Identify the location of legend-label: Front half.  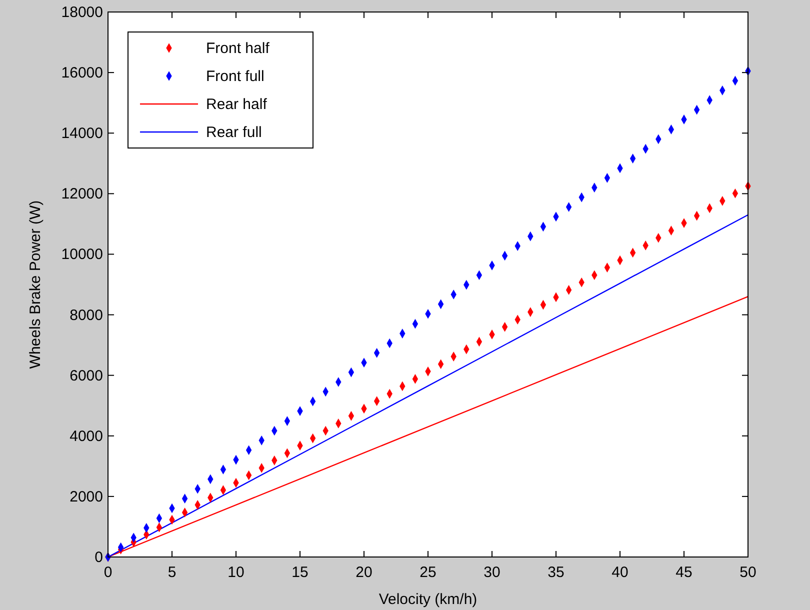
(238, 48).